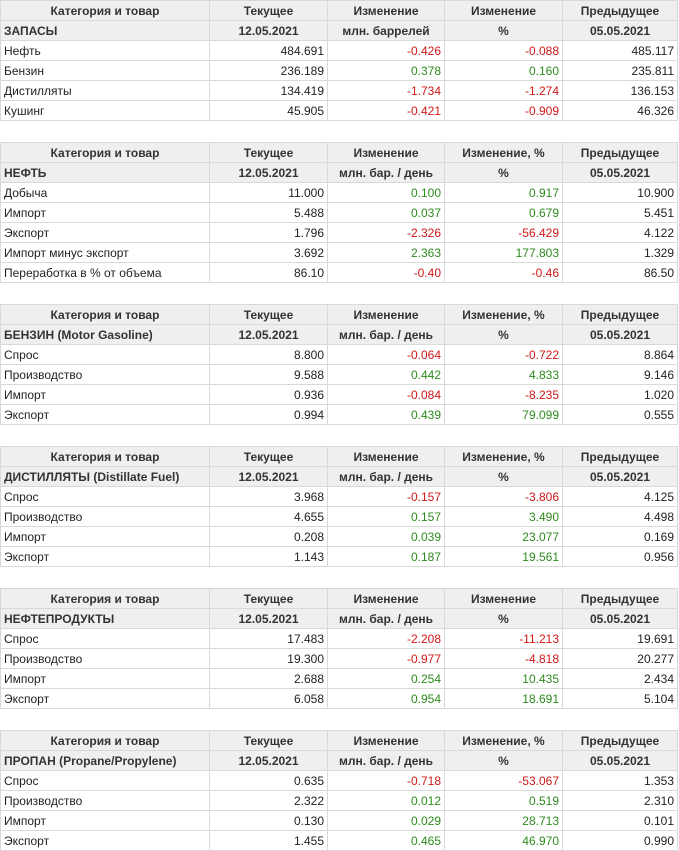 The height and width of the screenshot is (851, 679). What do you see at coordinates (503, 840) in the screenshot?
I see `change-pct-value: 46.970` at bounding box center [503, 840].